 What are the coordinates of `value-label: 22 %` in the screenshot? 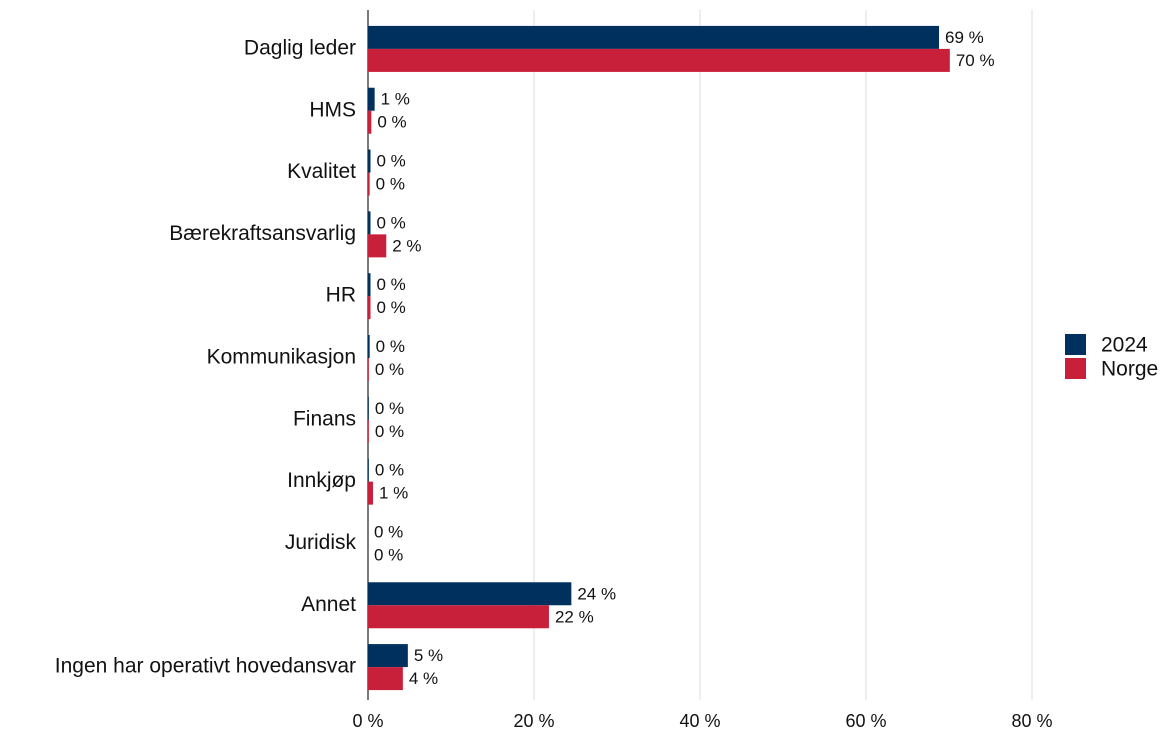 It's located at (574, 616).